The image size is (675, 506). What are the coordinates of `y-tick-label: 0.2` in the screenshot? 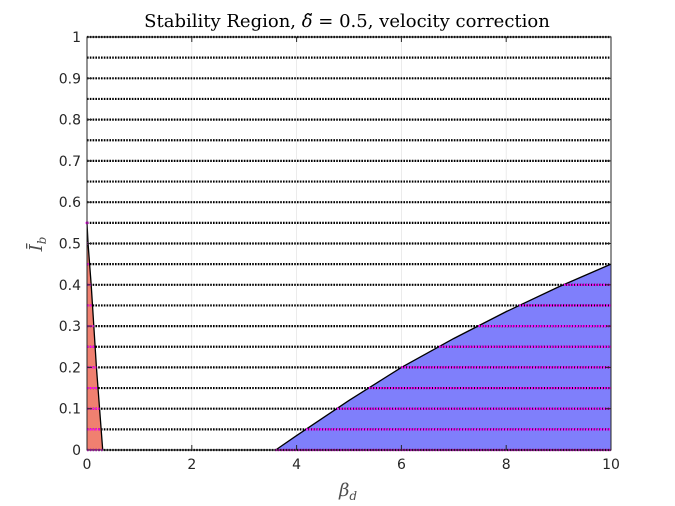 It's located at (70, 368).